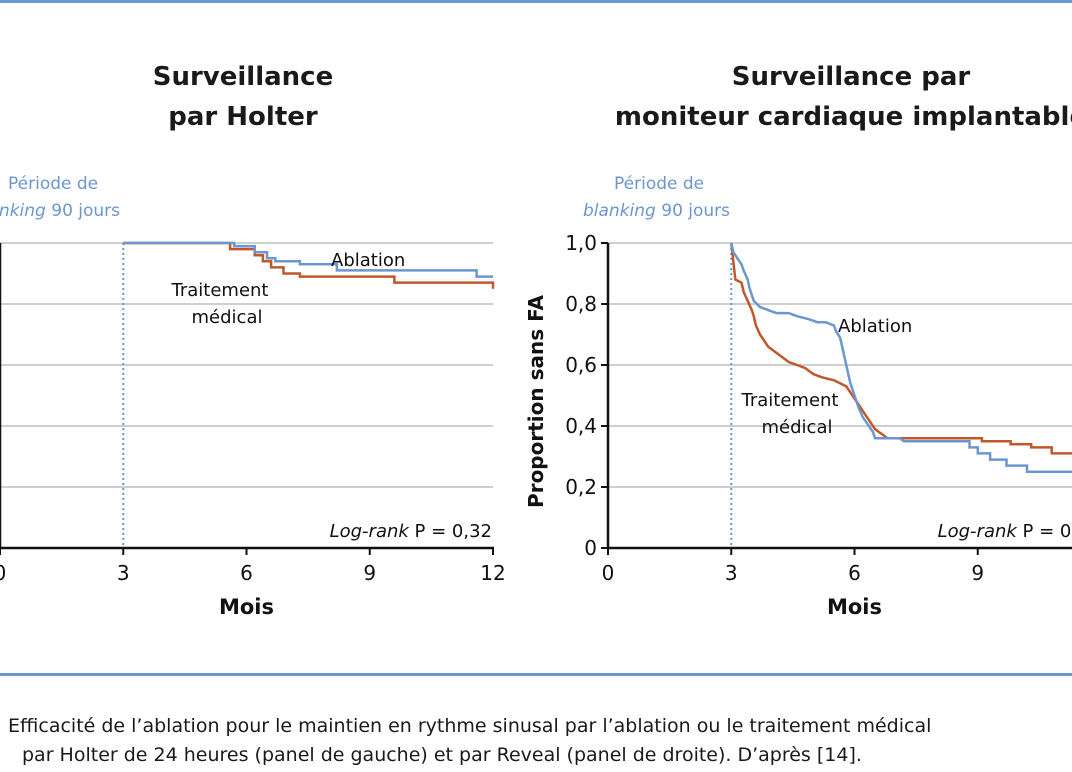  Describe the element at coordinates (308, 259) in the screenshot. I see `left-series-ablation-line` at that location.